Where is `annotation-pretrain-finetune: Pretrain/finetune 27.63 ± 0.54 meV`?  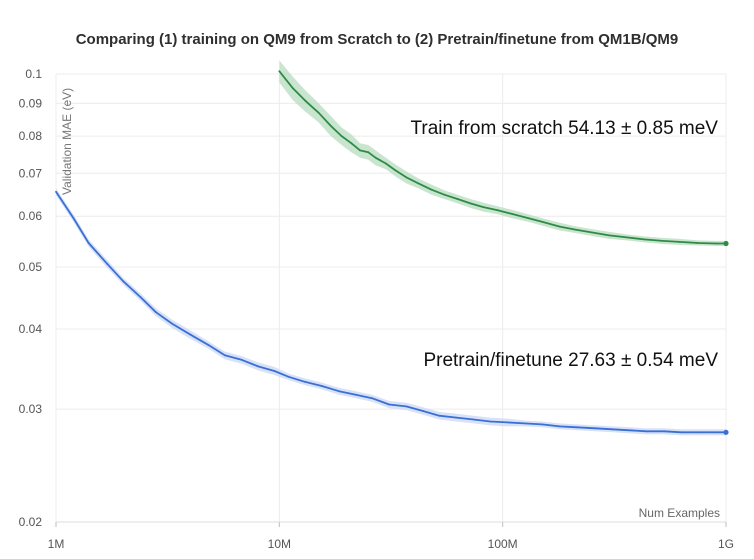 annotation-pretrain-finetune: Pretrain/finetune 27.63 ± 0.54 meV is located at coordinates (570, 360).